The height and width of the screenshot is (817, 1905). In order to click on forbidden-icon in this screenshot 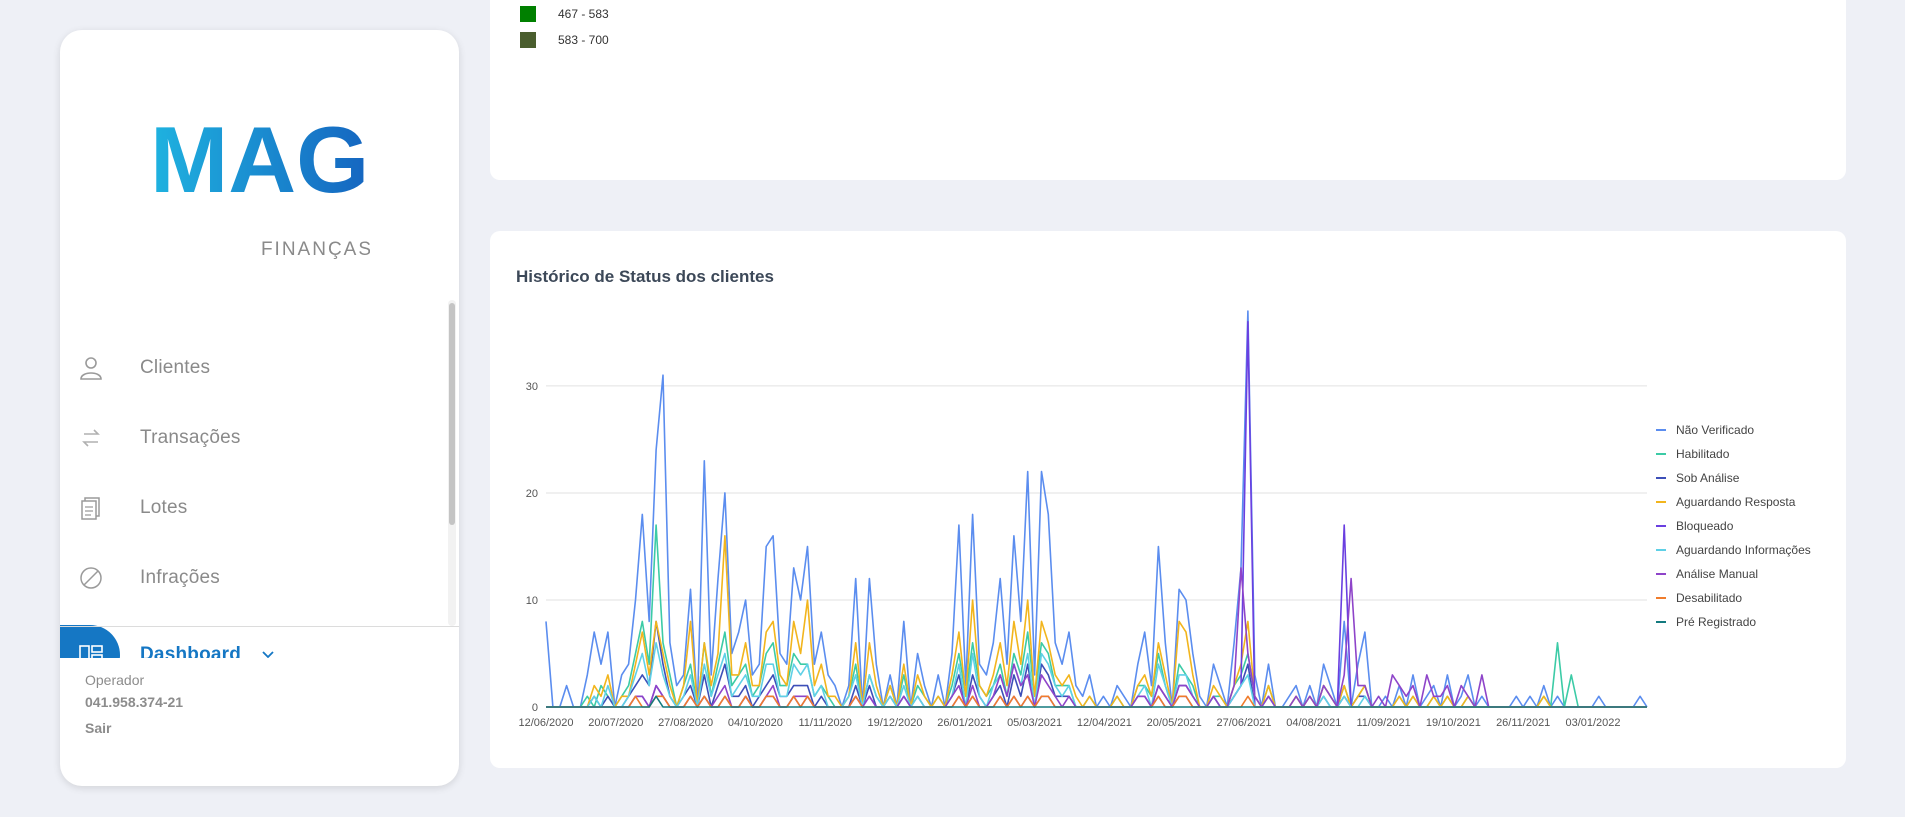, I will do `click(91, 578)`.